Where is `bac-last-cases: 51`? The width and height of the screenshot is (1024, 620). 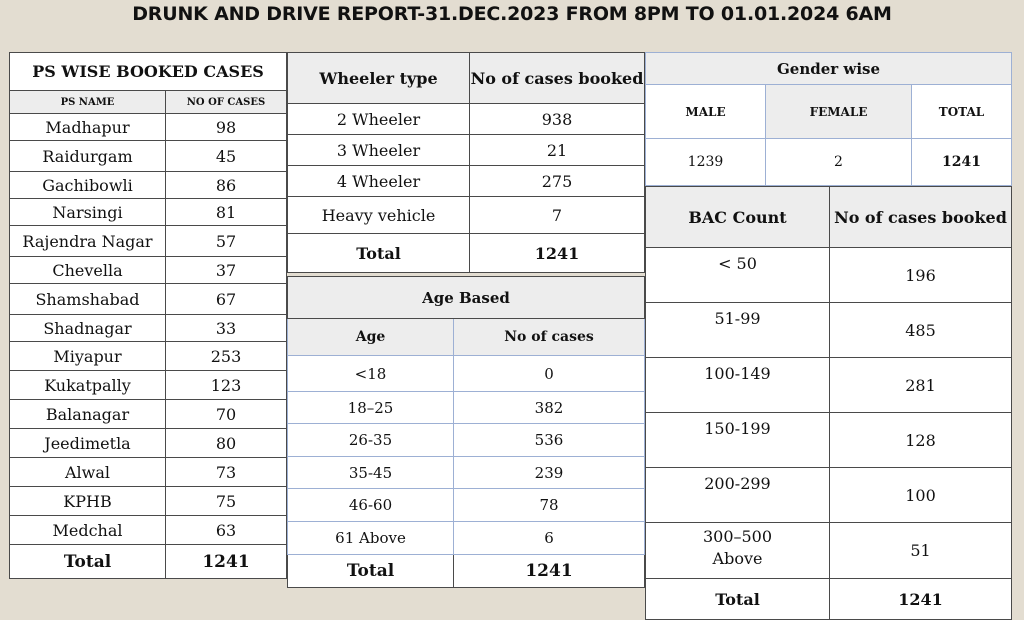
bac-last-cases: 51 is located at coordinates (920, 550).